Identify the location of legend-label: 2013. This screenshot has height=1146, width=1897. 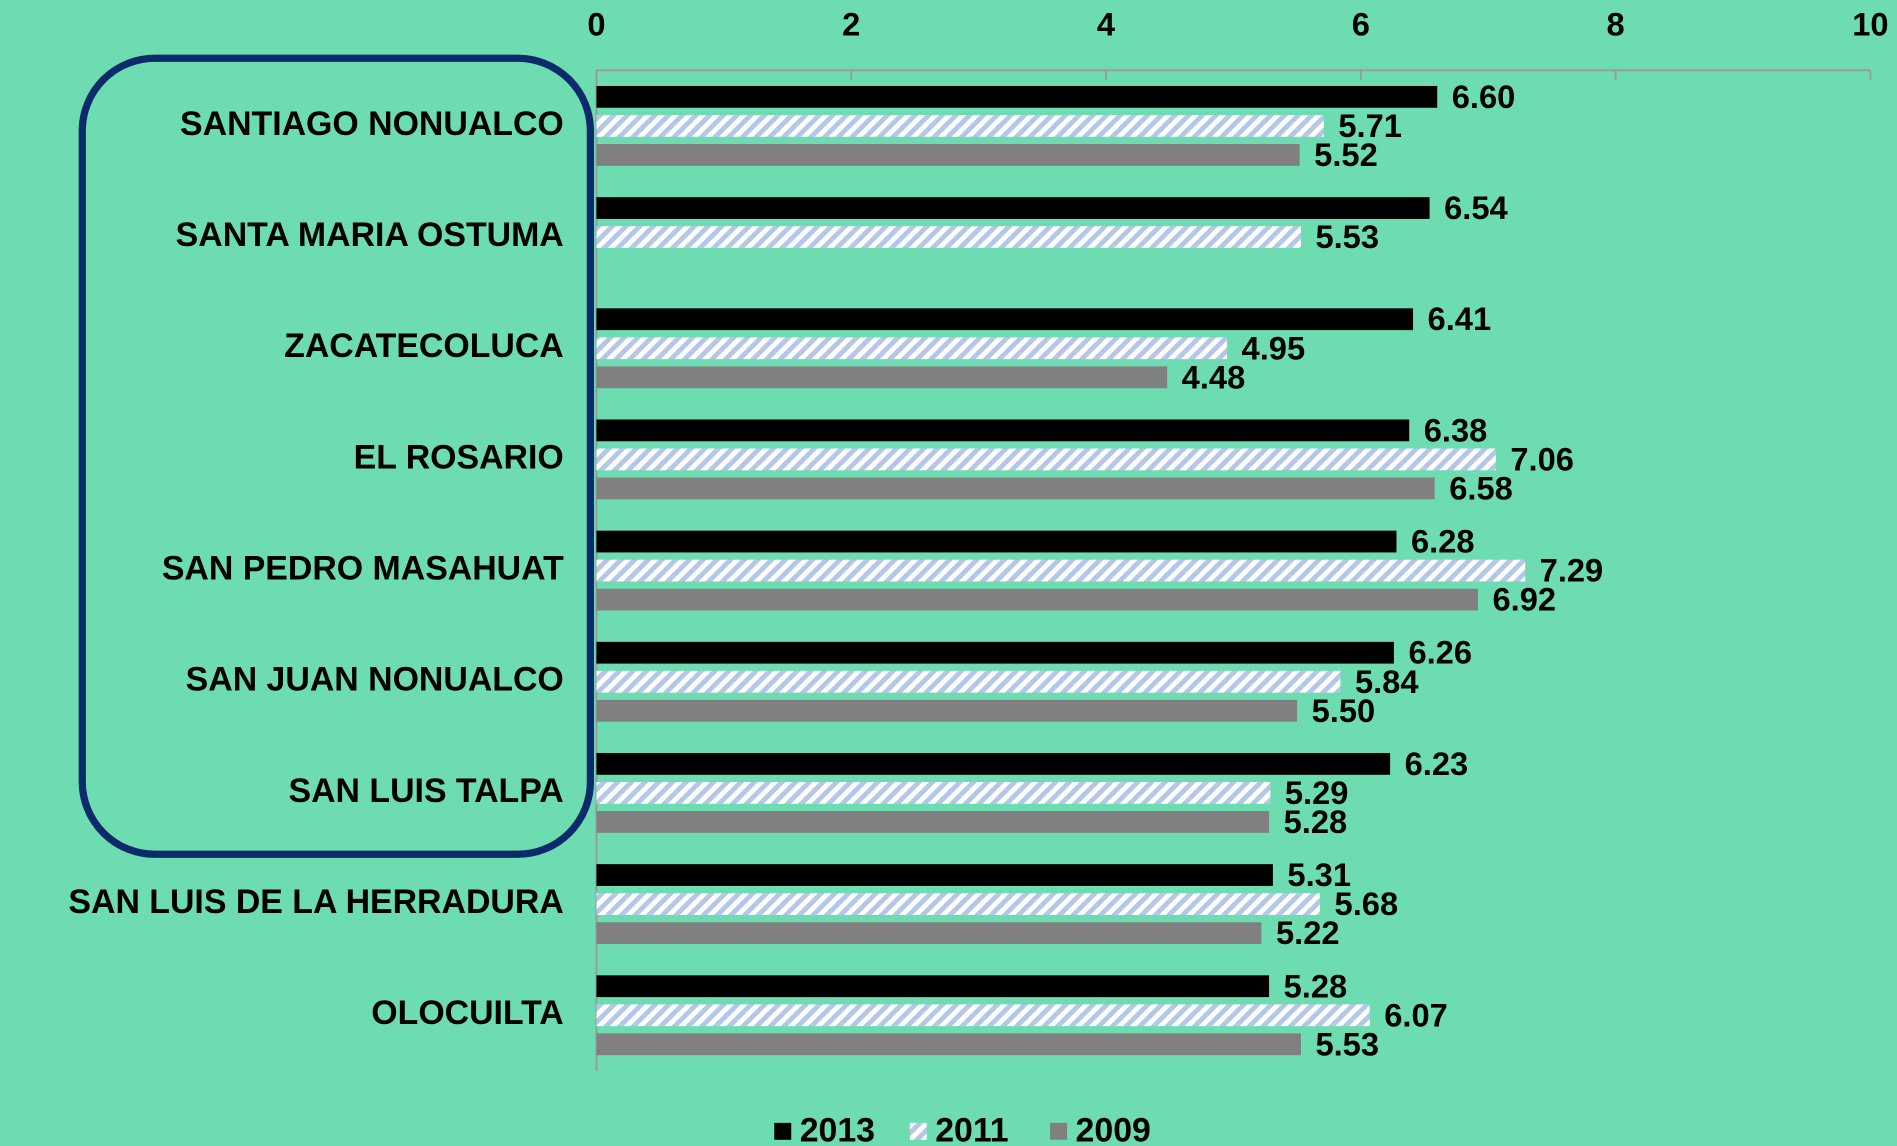
(837, 1128).